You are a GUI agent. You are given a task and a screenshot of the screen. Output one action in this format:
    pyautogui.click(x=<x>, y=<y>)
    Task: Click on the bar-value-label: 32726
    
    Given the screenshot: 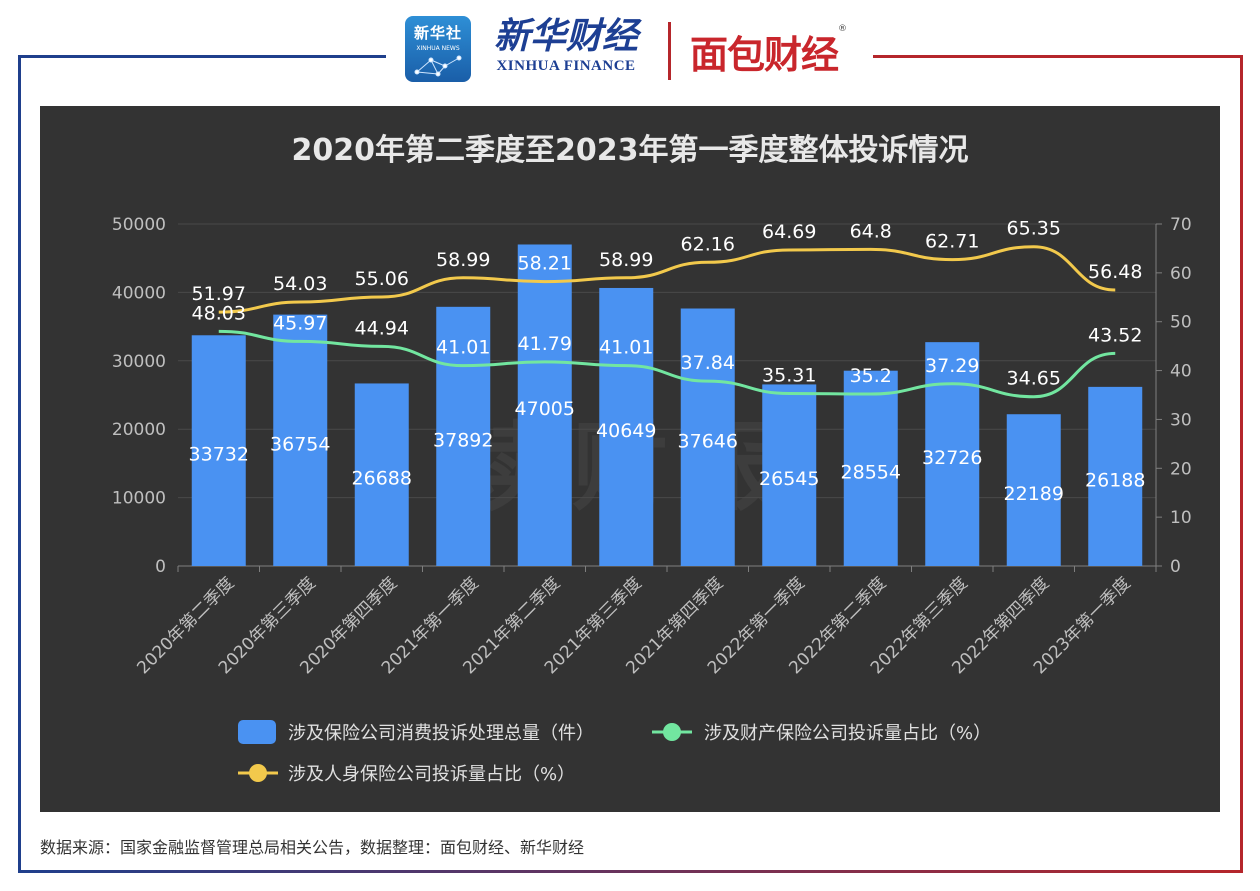 What is the action you would take?
    pyautogui.click(x=952, y=458)
    